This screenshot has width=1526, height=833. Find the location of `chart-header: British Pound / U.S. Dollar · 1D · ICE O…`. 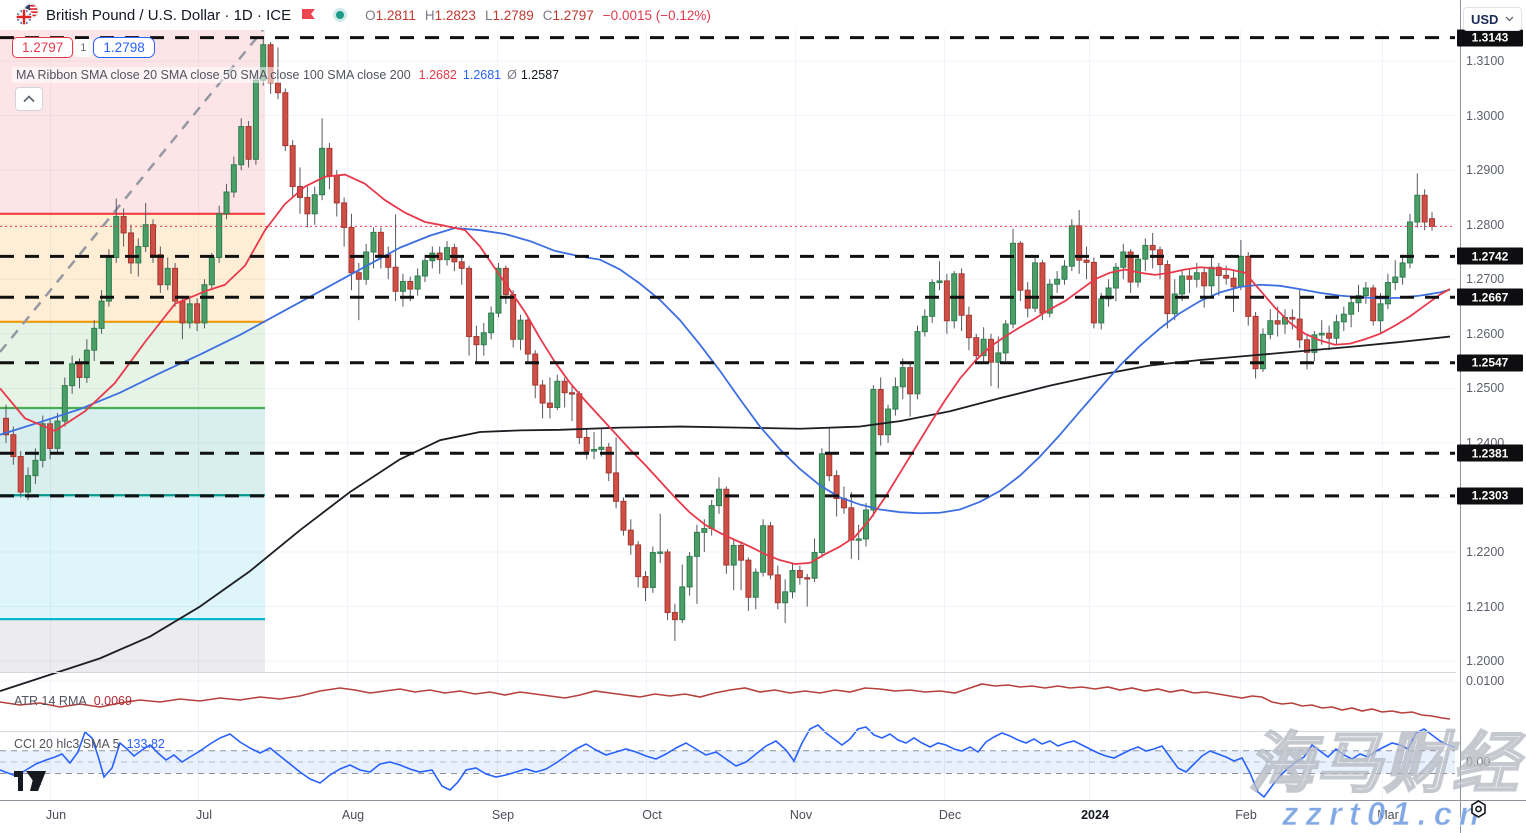

chart-header: British Pound / U.S. Dollar · 1D · ICE O… is located at coordinates (727, 15).